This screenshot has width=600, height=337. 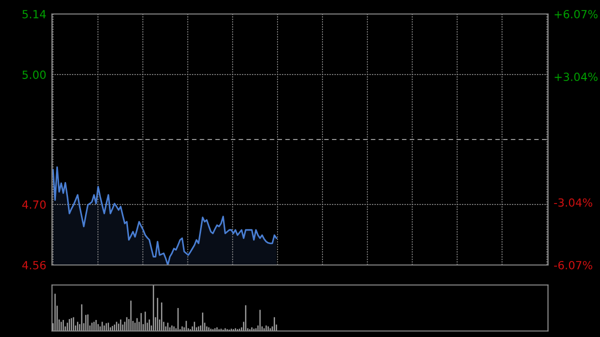 What do you see at coordinates (573, 265) in the screenshot?
I see `y2-tick-label: -6.07%` at bounding box center [573, 265].